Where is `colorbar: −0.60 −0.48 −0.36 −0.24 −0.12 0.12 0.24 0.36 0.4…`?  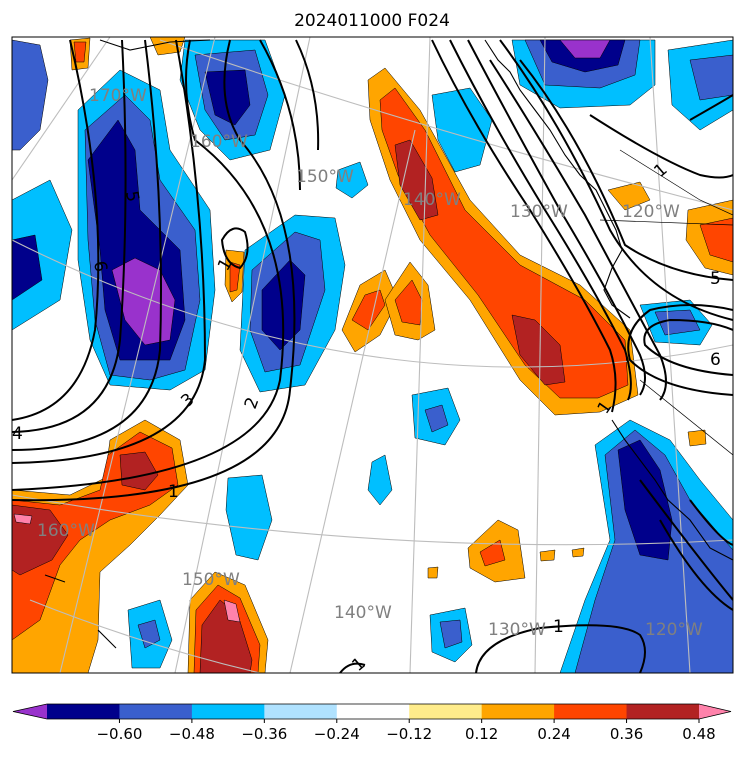 colorbar: −0.60 −0.48 −0.36 −0.24 −0.12 0.12 0.24 0.36 0.4… is located at coordinates (372, 723).